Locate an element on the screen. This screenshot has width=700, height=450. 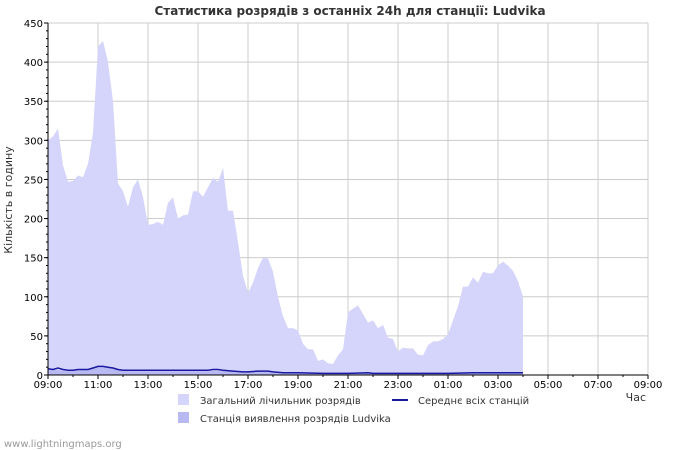
x-tick-label: 07:00 is located at coordinates (598, 385).